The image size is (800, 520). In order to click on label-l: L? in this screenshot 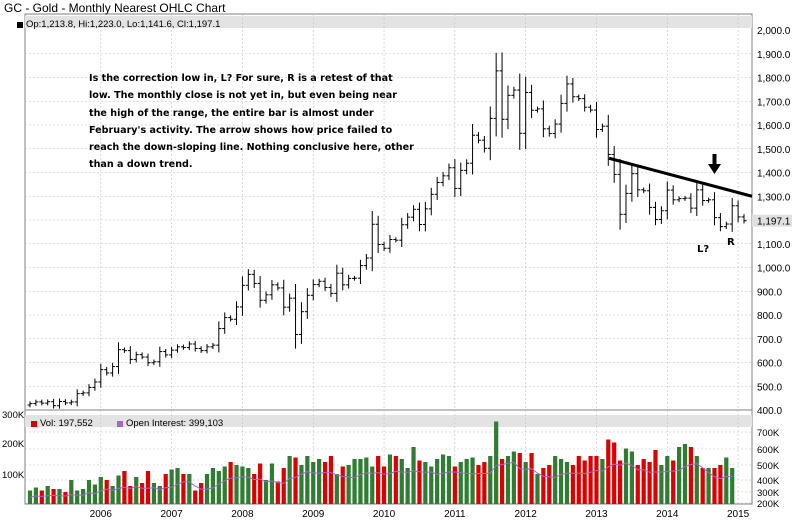, I will do `click(703, 249)`.